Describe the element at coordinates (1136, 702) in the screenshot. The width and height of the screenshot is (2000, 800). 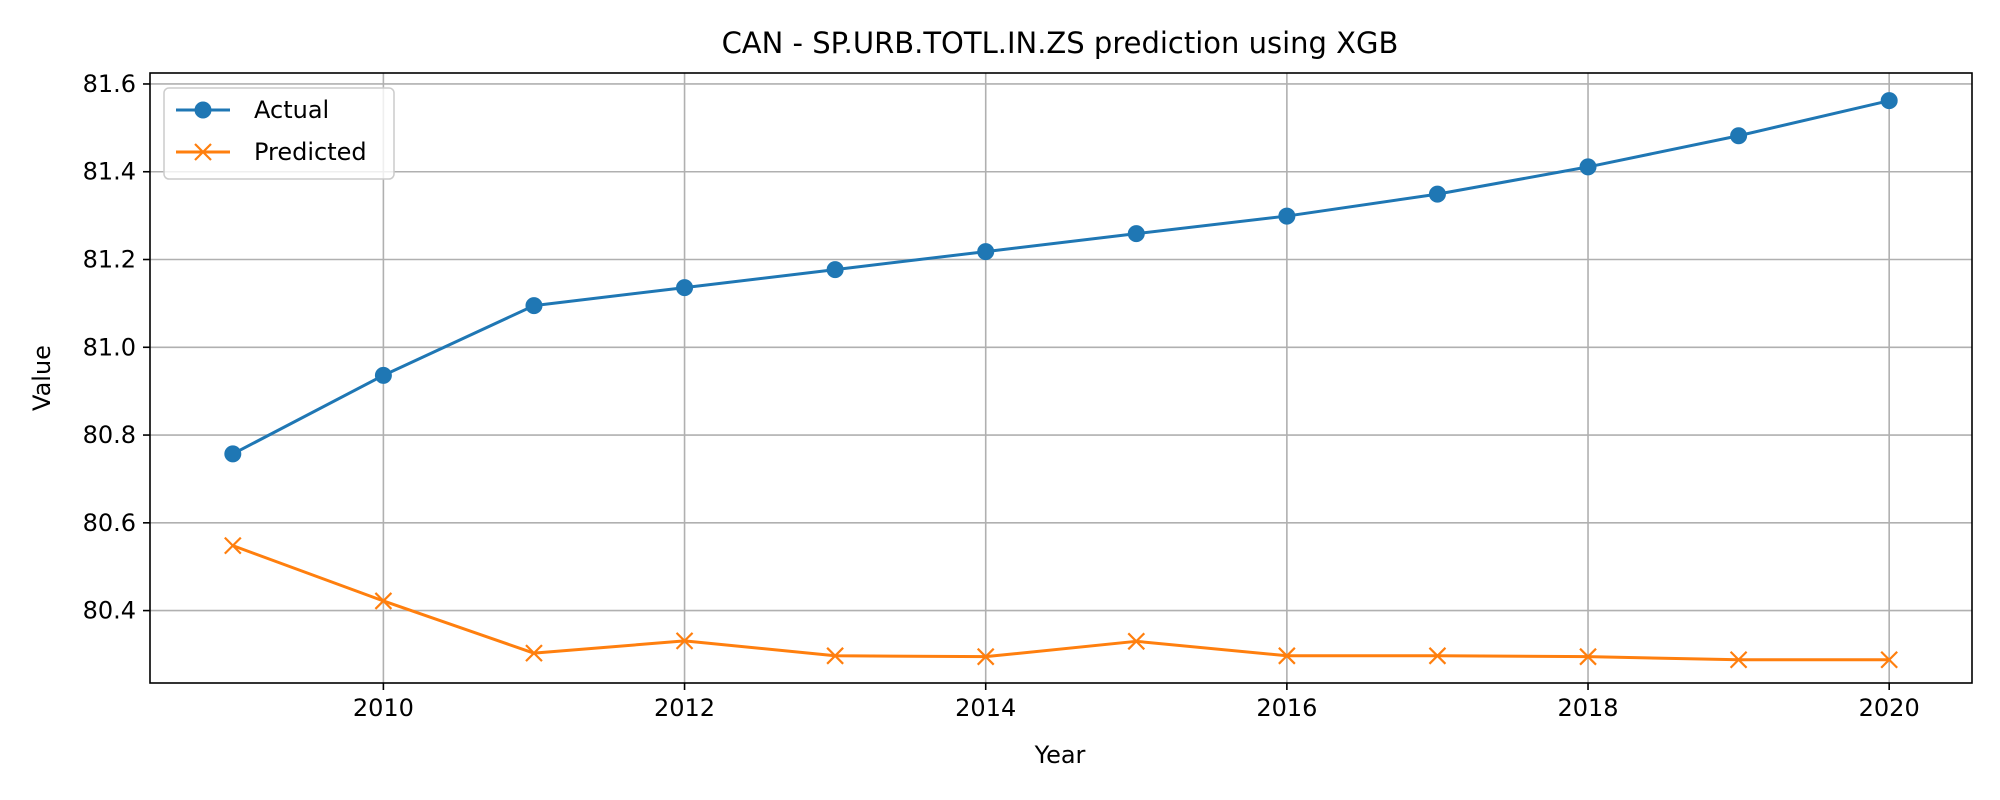
I see `x-axis-ticks: 2010 2012 2014 2016 2018 2020` at that location.